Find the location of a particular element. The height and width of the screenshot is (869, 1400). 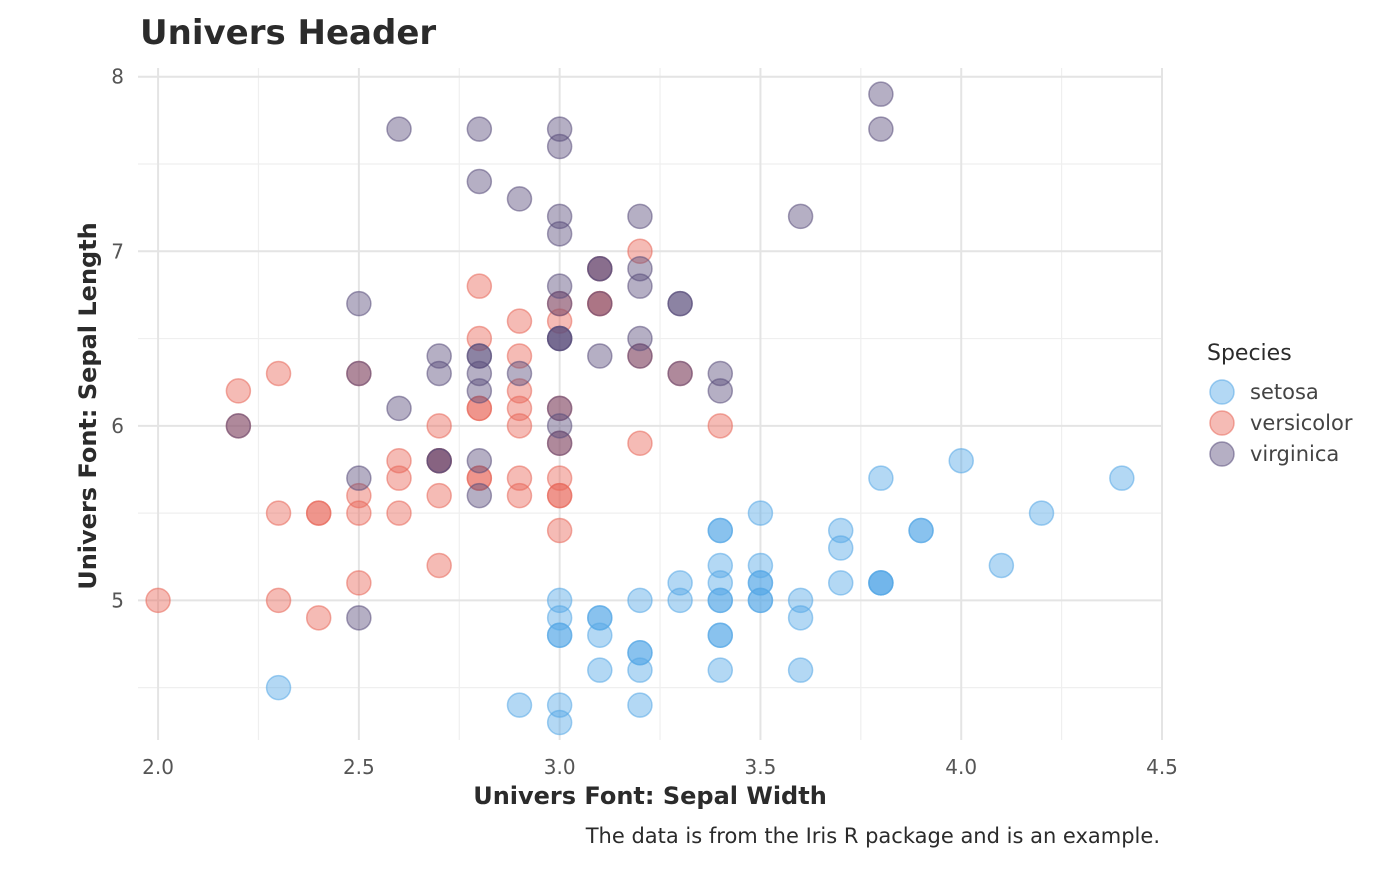

legend-key-setosa is located at coordinates (1222, 392).